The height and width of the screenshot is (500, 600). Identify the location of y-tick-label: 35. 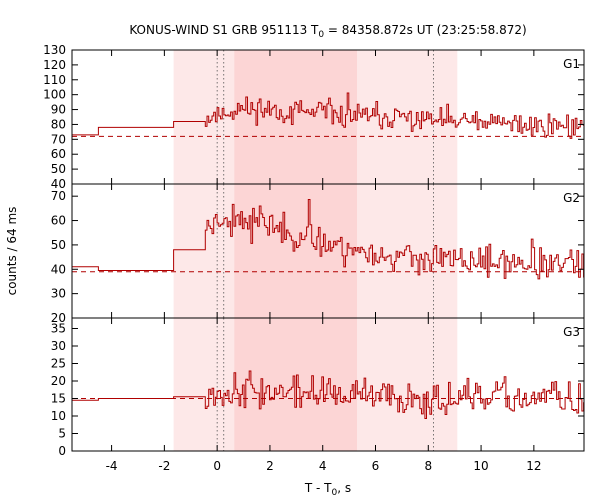
(58, 329).